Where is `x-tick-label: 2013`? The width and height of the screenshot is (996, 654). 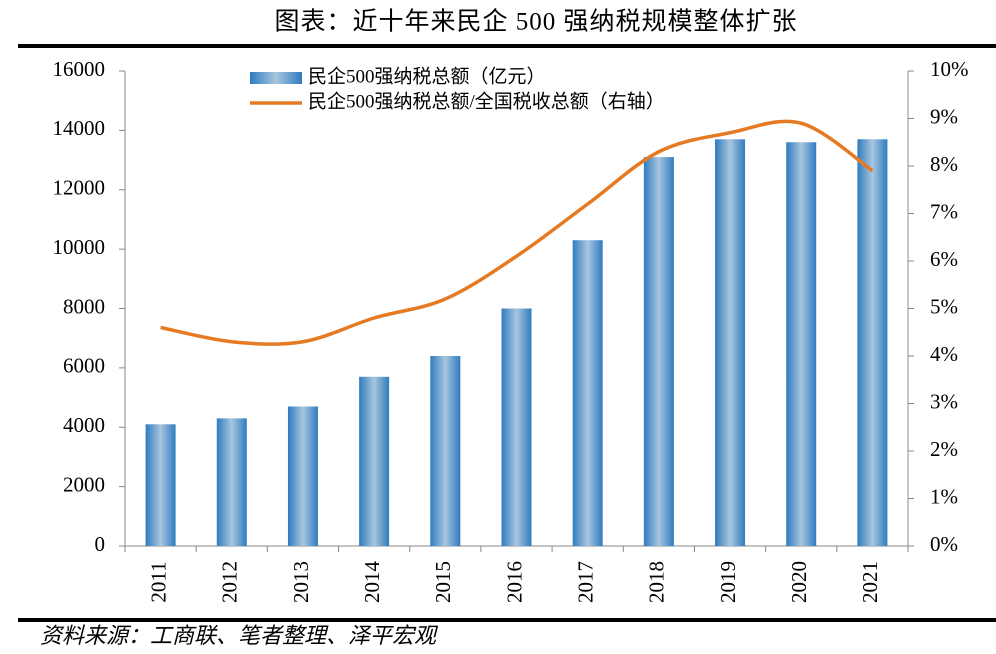 x-tick-label: 2013 is located at coordinates (301, 582).